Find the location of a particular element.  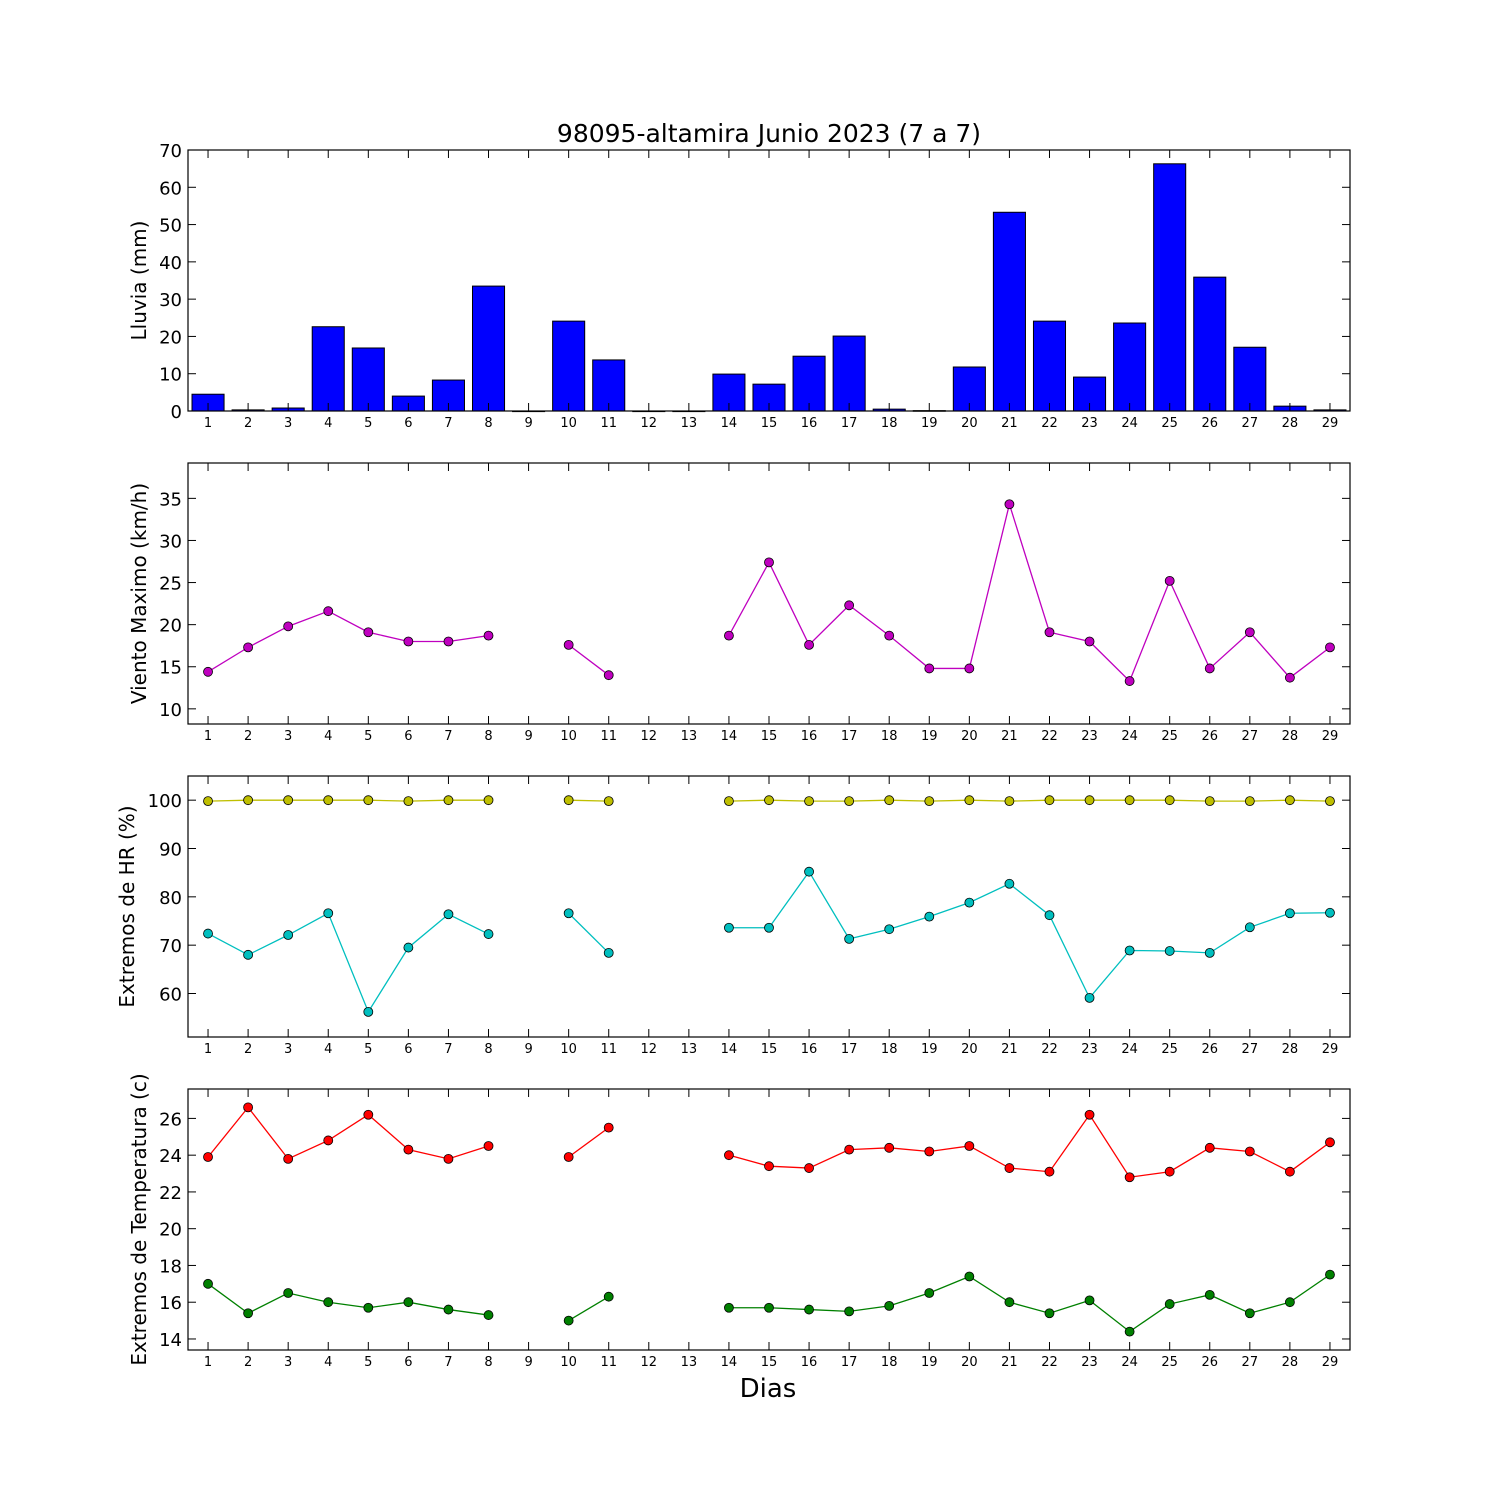

rain-xtick-label: 28 is located at coordinates (1290, 423).